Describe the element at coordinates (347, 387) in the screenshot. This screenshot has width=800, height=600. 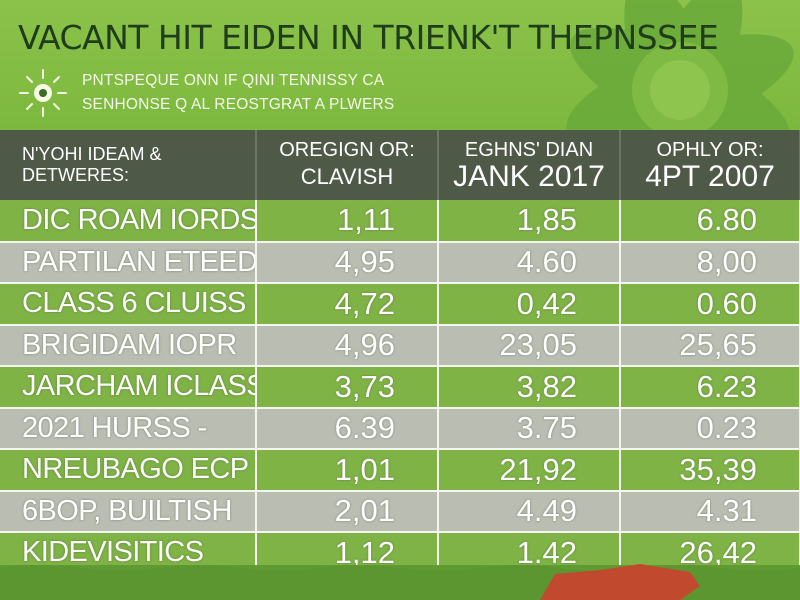
I see `value-cell: 3,73` at that location.